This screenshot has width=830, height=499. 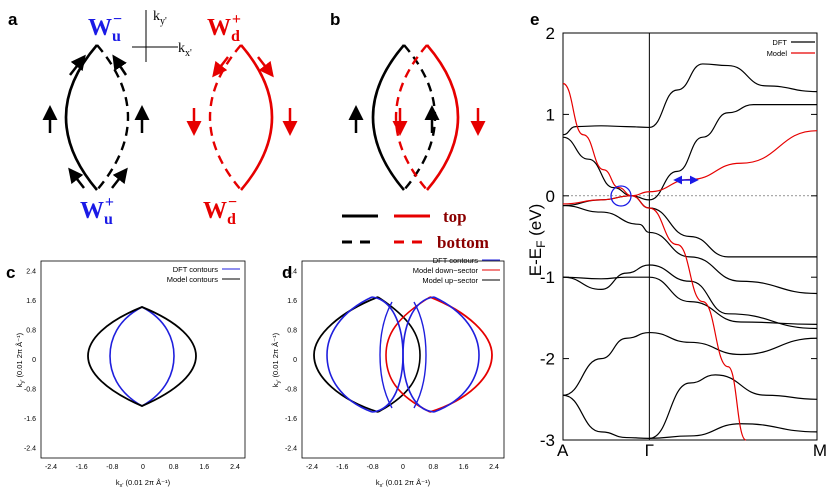 I want to click on arrow-bottom-right, so click(x=119, y=178).